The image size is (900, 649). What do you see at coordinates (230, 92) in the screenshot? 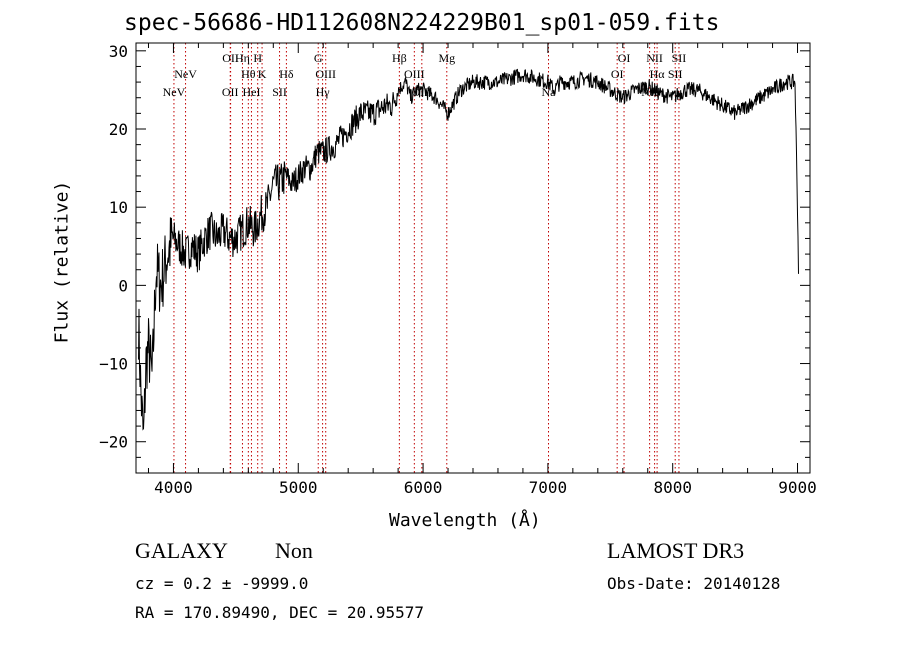
I see `line-label-2: OII` at bounding box center [230, 92].